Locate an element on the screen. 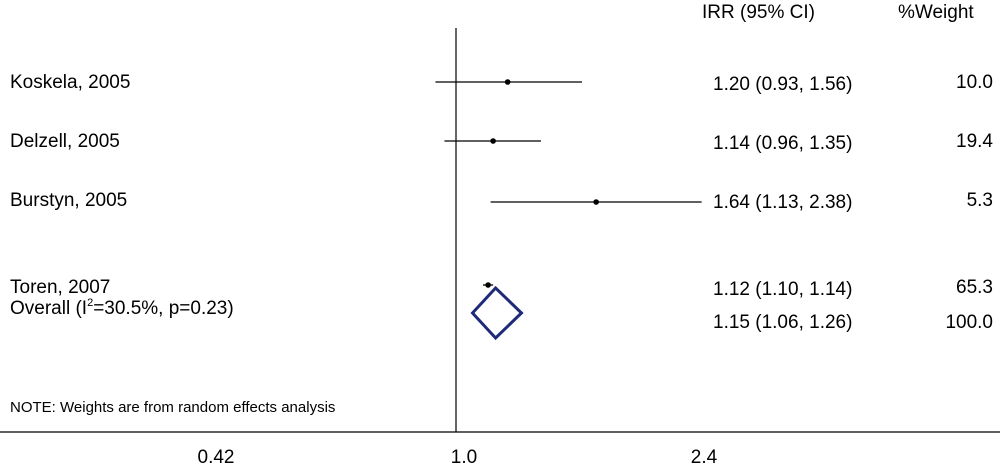 The width and height of the screenshot is (1000, 468). overall-ci-text: 1.15 (1.06, 1.26) is located at coordinates (783, 322).